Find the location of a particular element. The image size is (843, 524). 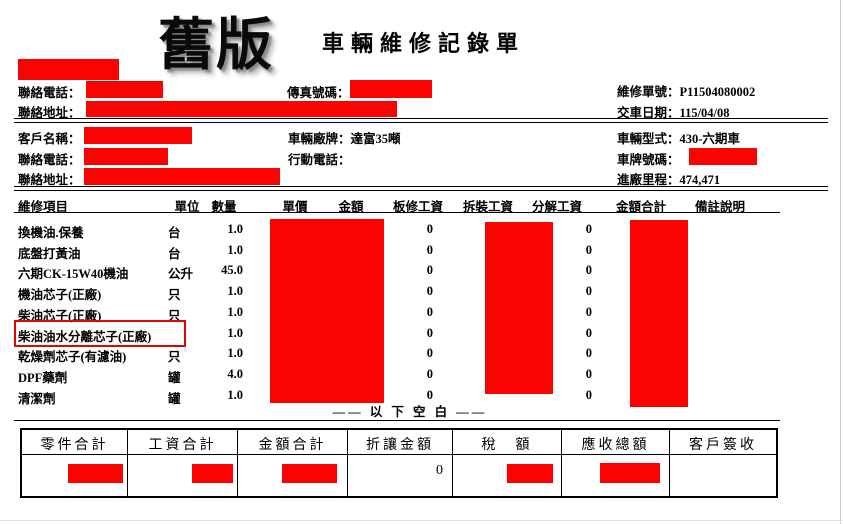

summary-header-tax: 稅 額 is located at coordinates (507, 442).